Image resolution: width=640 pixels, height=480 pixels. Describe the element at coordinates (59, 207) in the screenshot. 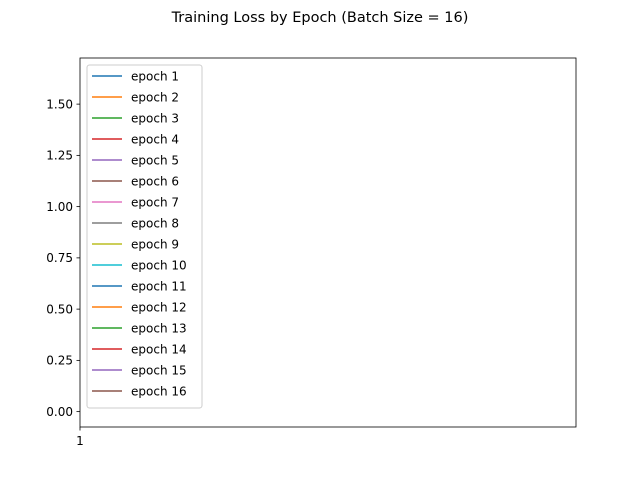

I see `y-tick-label: 1.00` at that location.